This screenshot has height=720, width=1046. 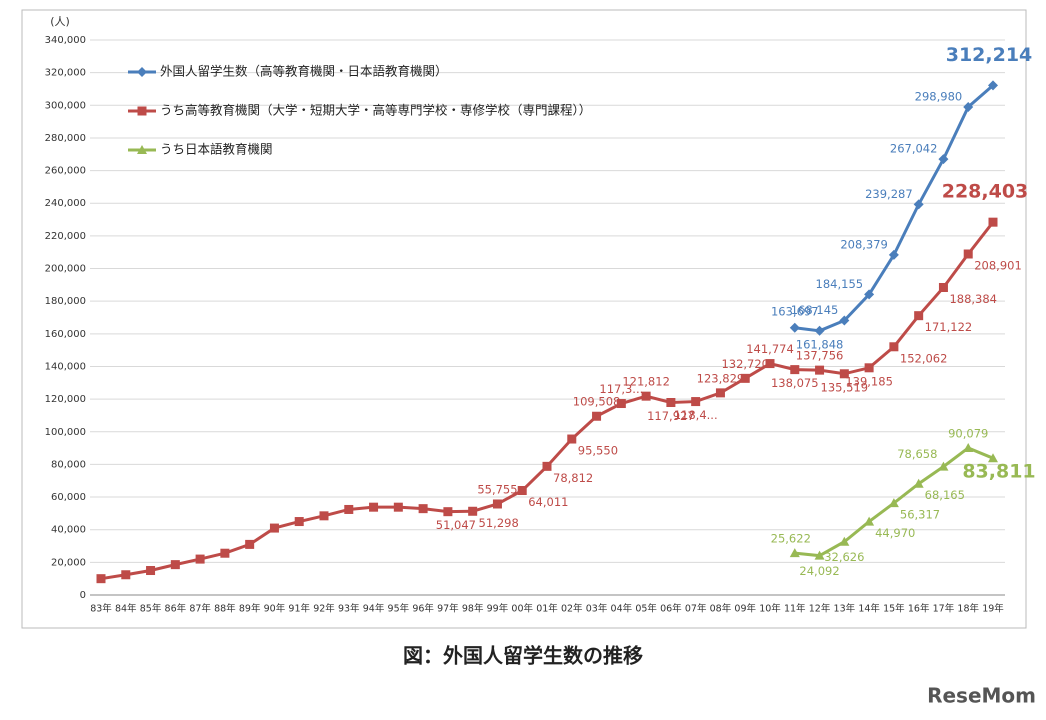 What do you see at coordinates (399, 609) in the screenshot?
I see `x-tick-label: 95年` at bounding box center [399, 609].